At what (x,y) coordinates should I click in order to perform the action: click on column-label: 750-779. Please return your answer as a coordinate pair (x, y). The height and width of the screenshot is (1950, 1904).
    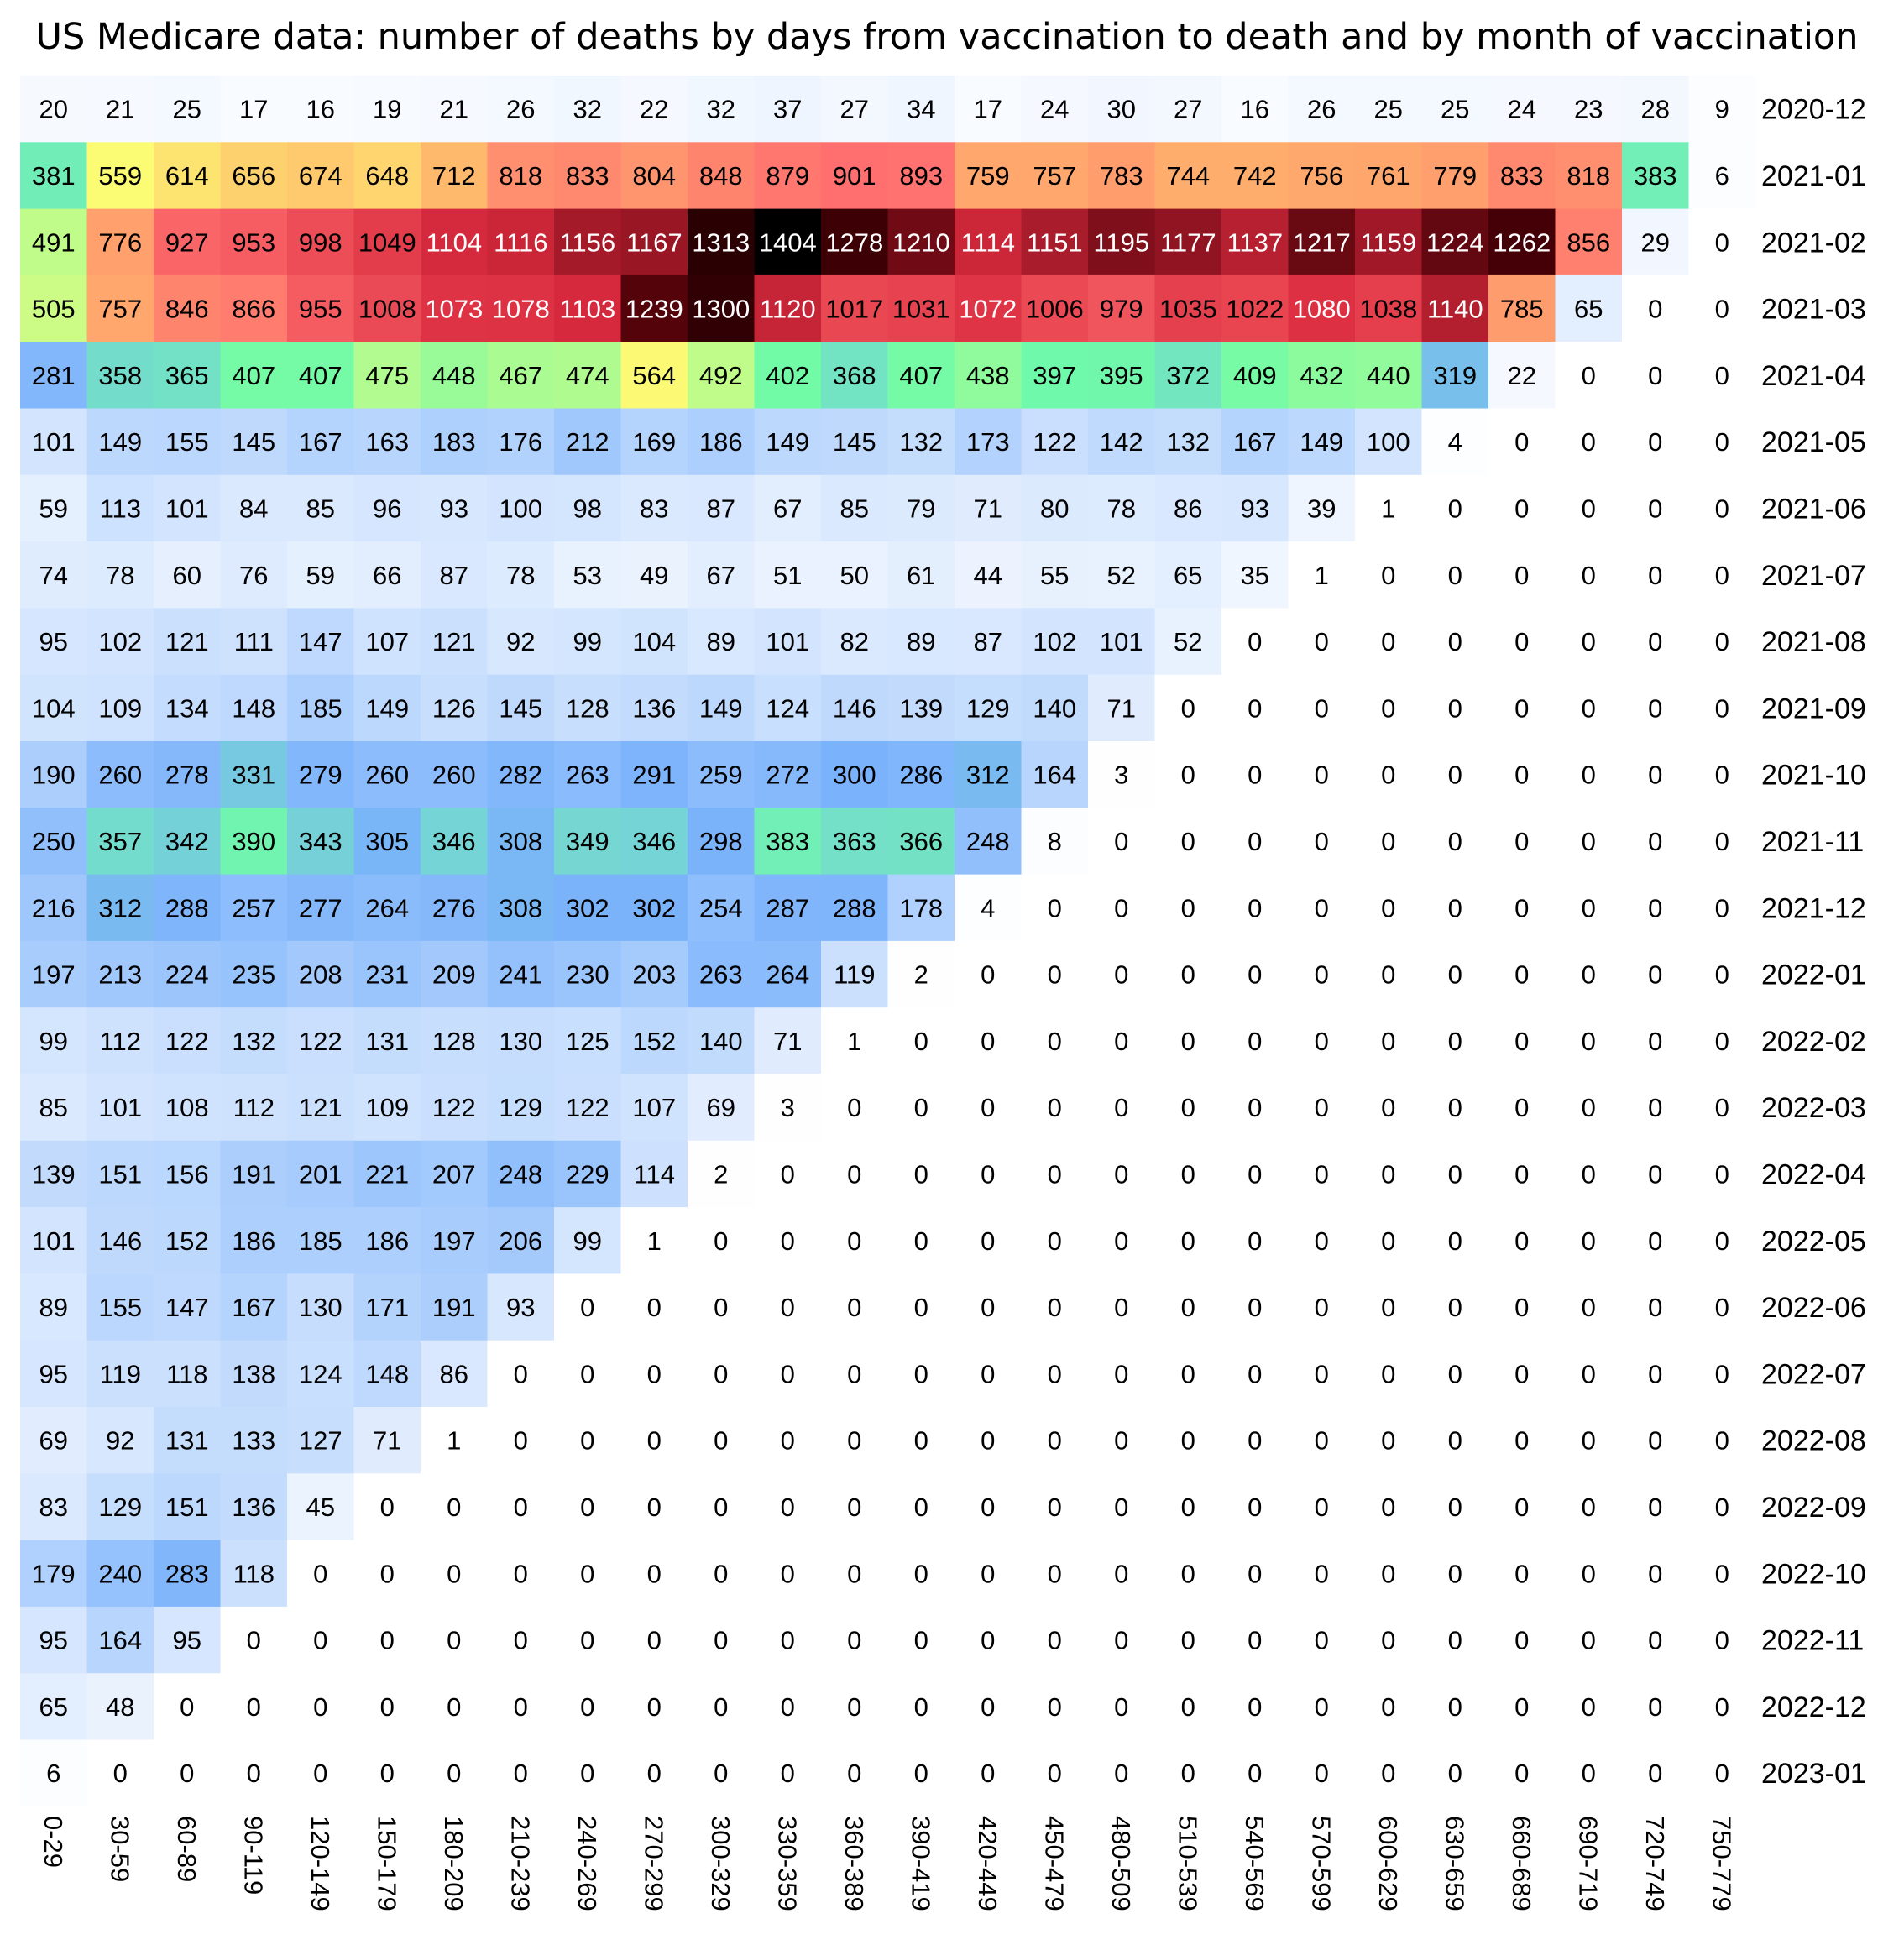
    Looking at the image, I should click on (1721, 1863).